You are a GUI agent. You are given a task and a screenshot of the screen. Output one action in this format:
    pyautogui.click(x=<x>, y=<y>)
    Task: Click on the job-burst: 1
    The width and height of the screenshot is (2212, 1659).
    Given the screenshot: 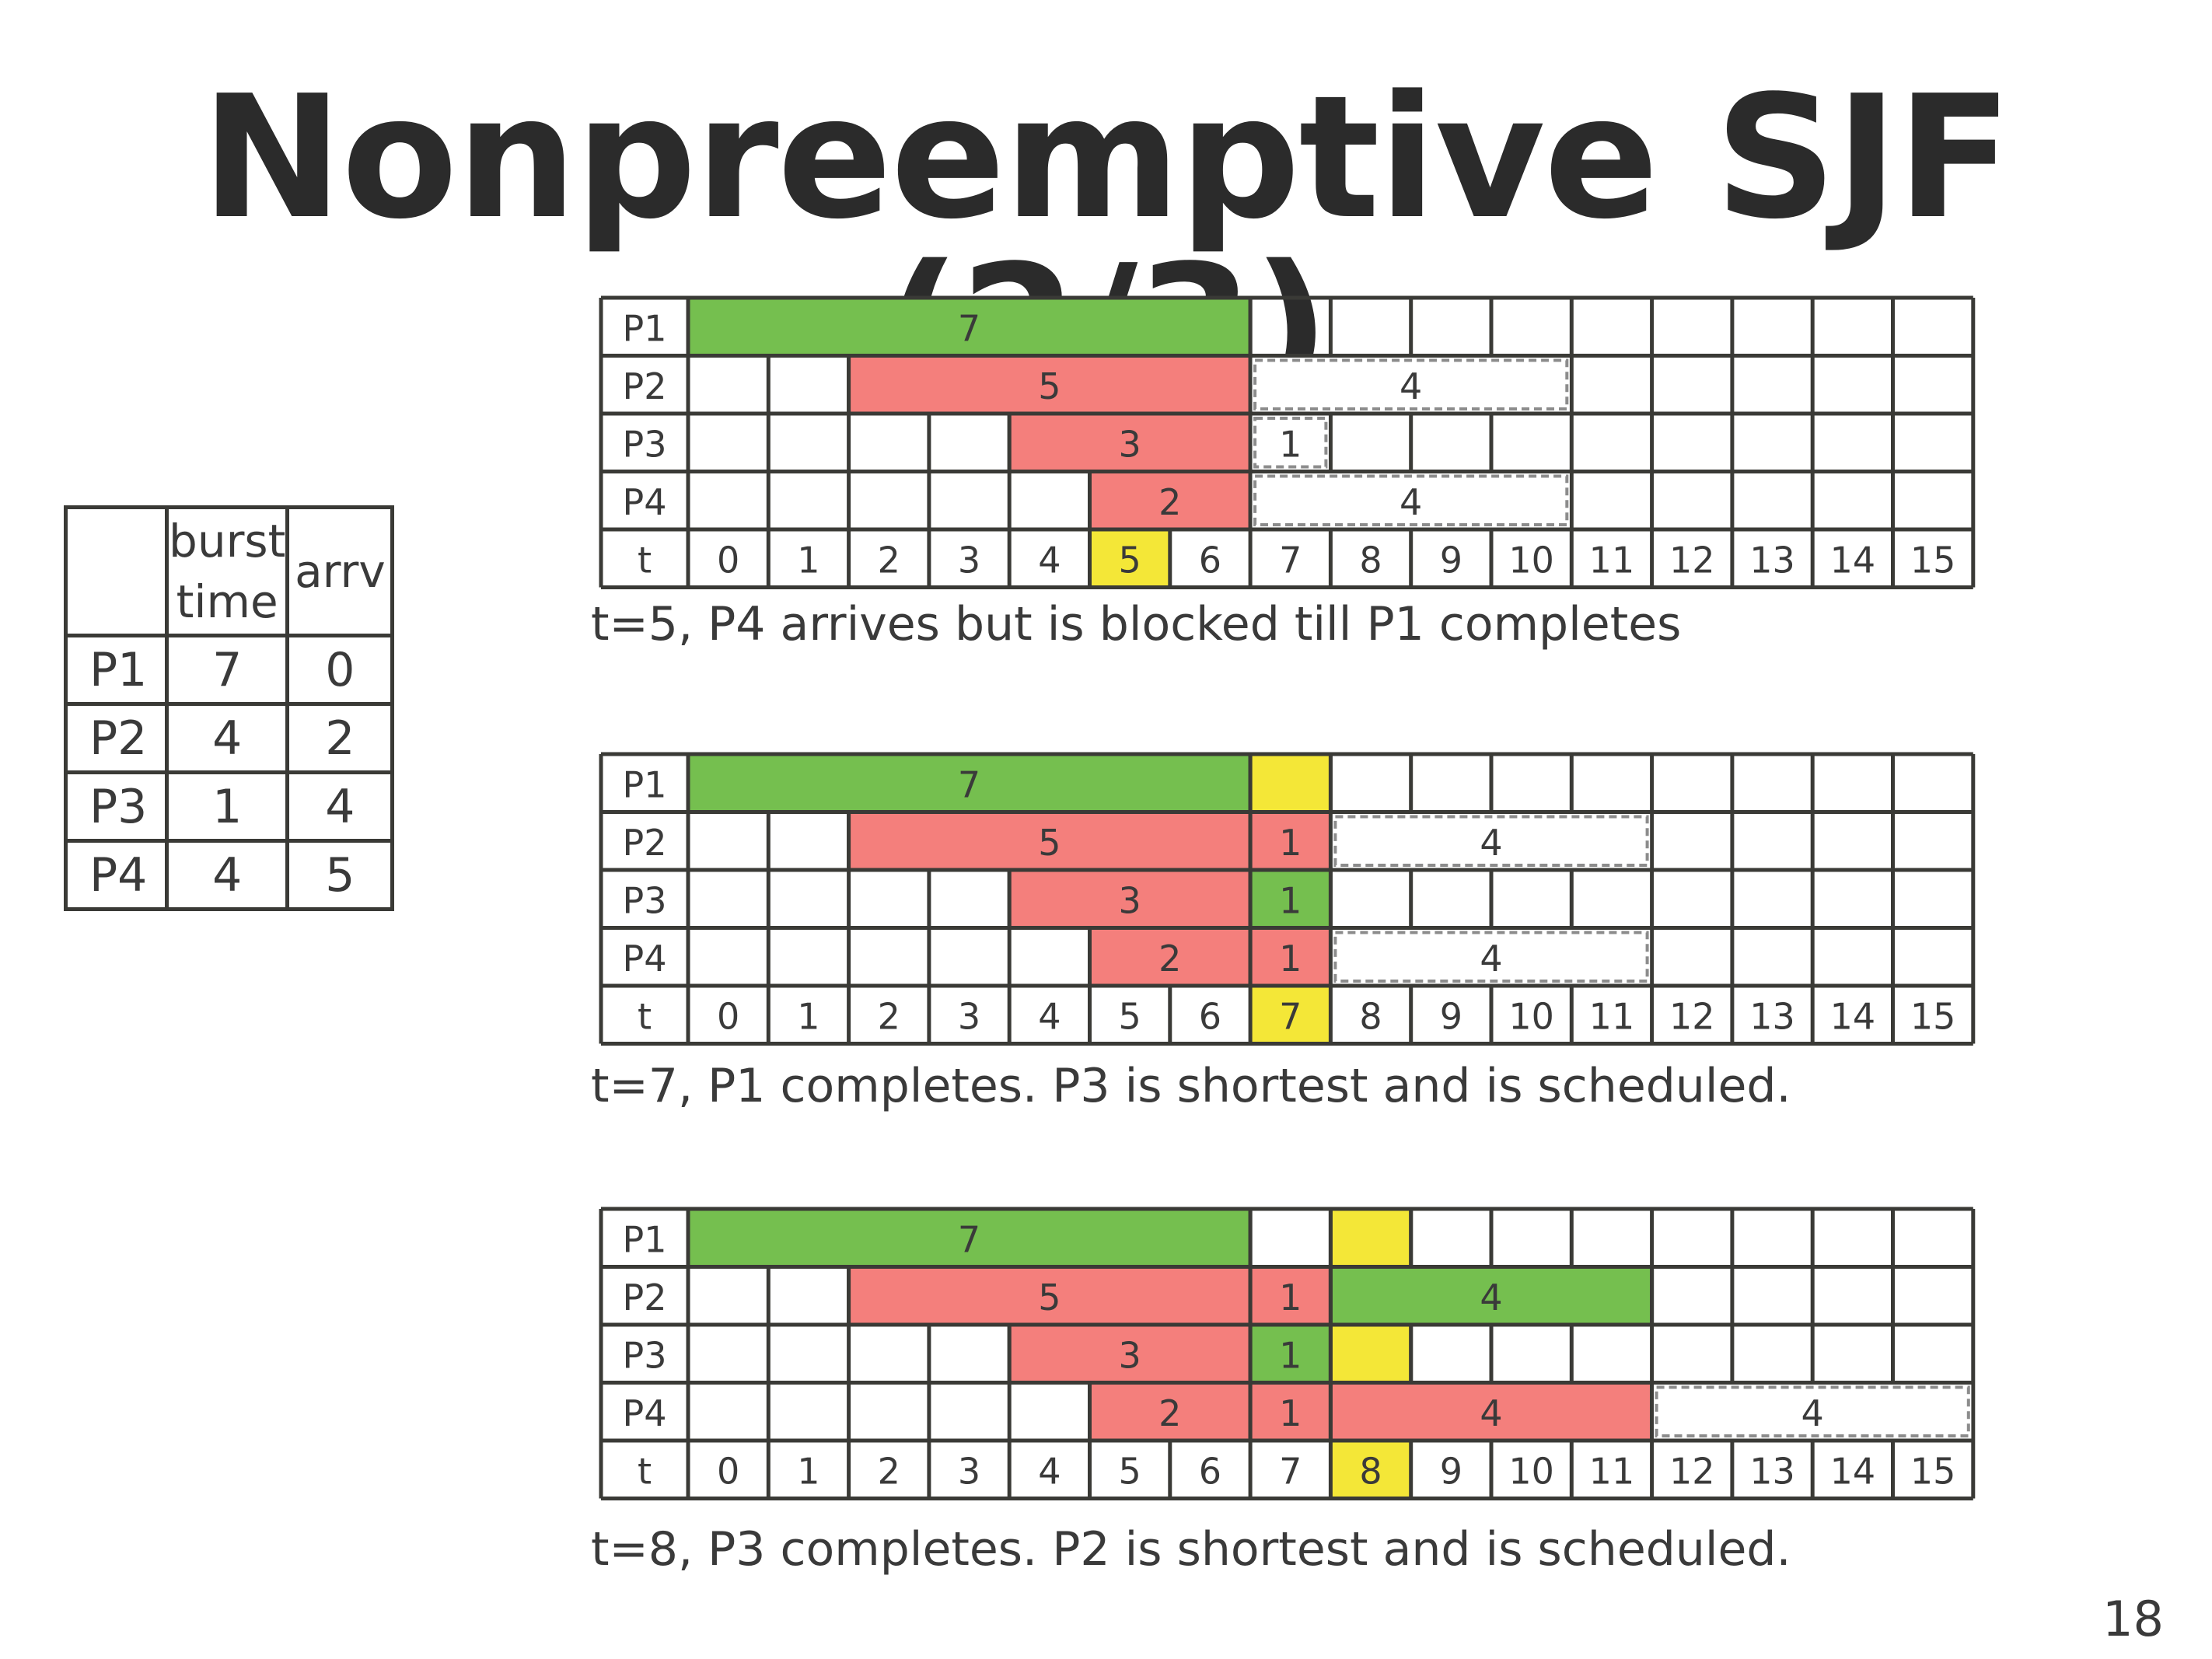 What is the action you would take?
    pyautogui.click(x=227, y=806)
    